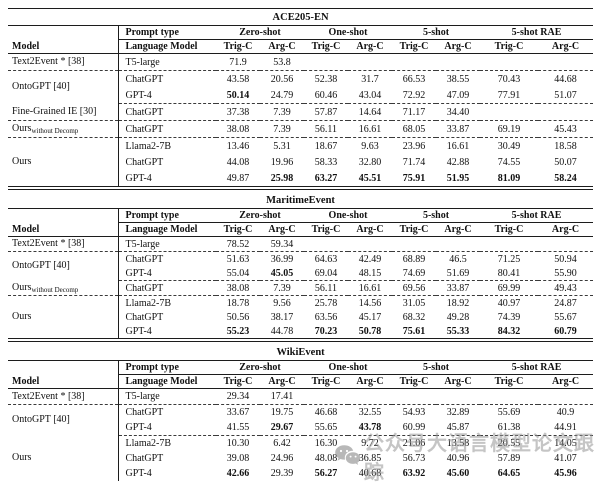 This screenshot has height=485, width=600. I want to click on score-cell: 46.5, so click(458, 259).